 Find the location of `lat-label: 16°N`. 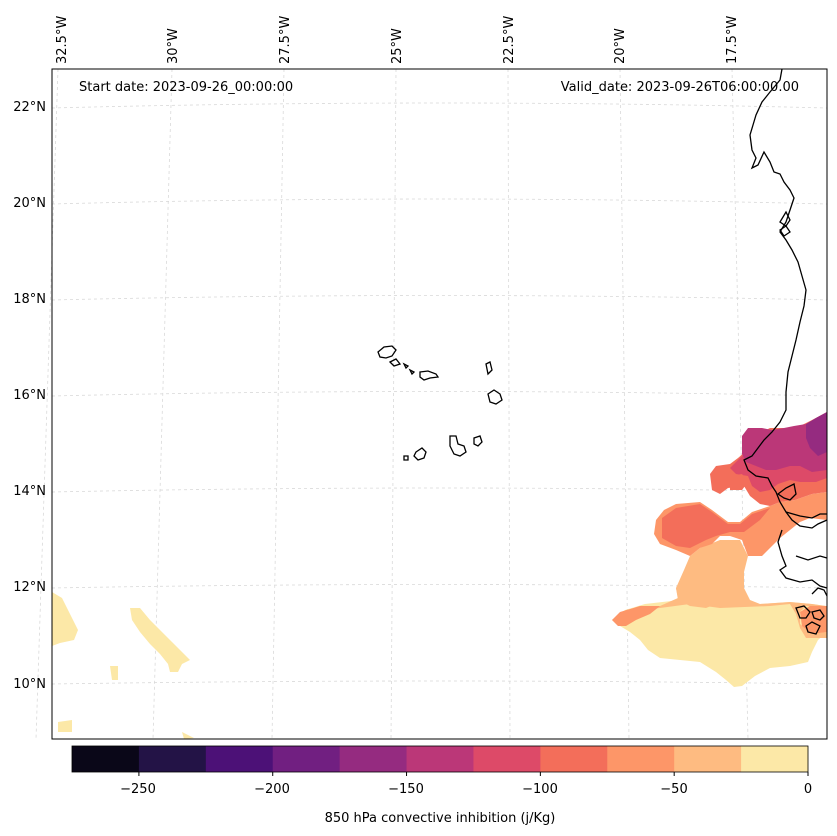

lat-label: 16°N is located at coordinates (29, 395).